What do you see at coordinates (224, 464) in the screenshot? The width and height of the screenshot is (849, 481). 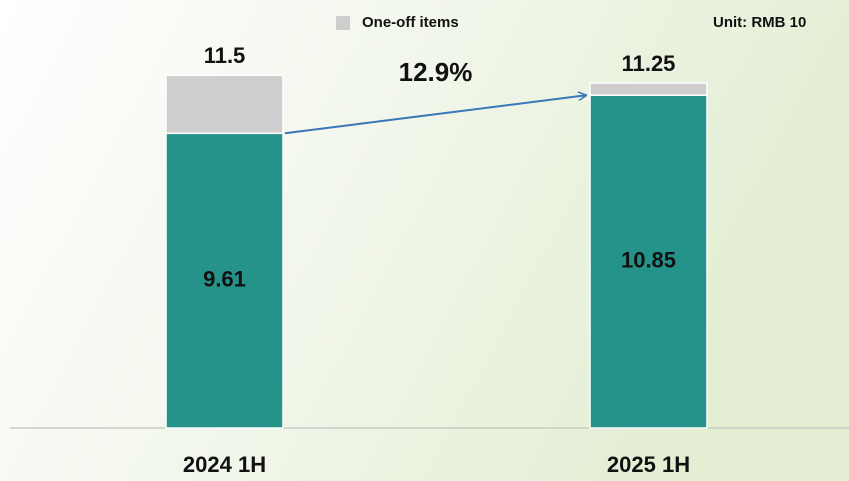 I see `x-tick-label: 2024 1H` at bounding box center [224, 464].